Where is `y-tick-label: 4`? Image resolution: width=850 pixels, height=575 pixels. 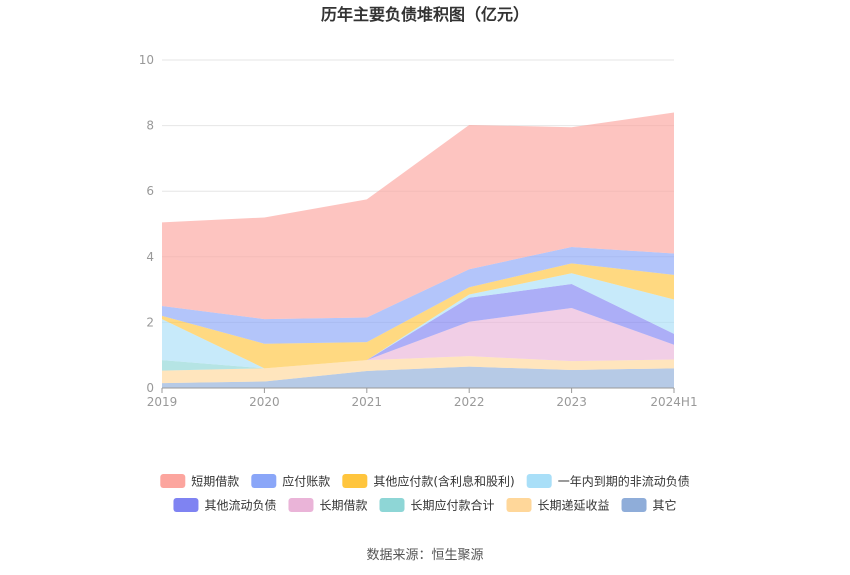
y-tick-label: 4 is located at coordinates (150, 257).